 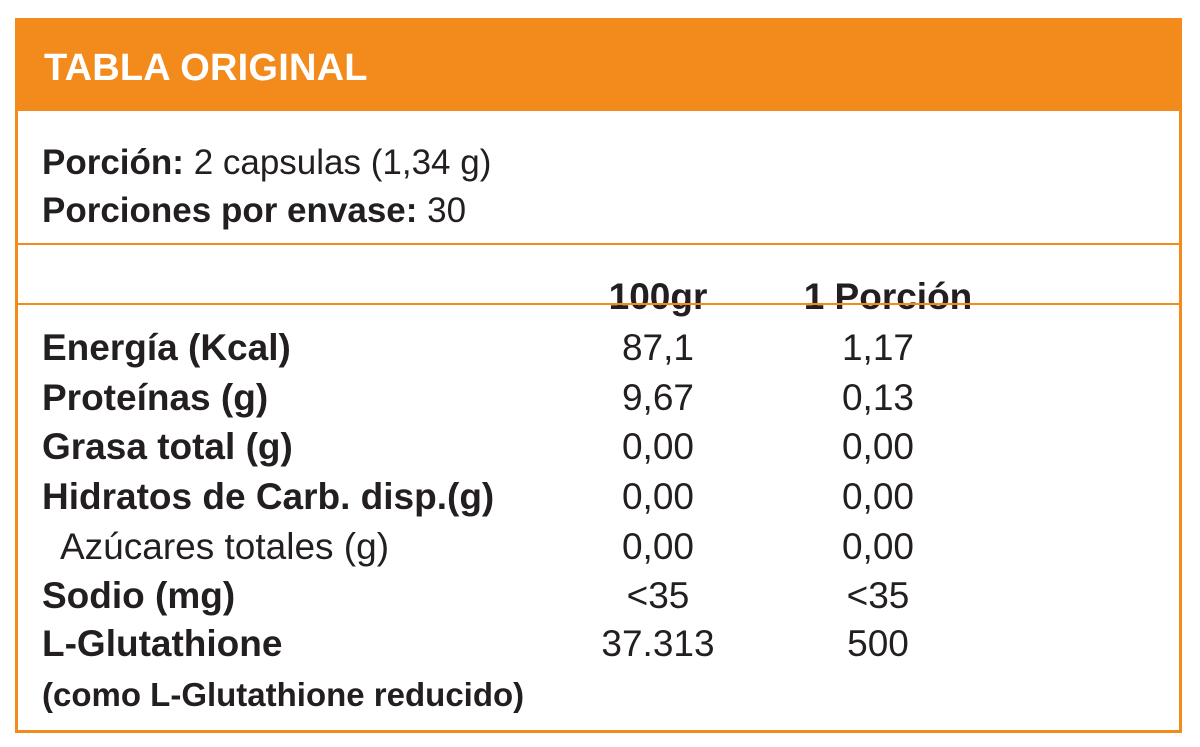 What do you see at coordinates (230, 210) in the screenshot?
I see `servings-per-container-label: Porciones por envase:` at bounding box center [230, 210].